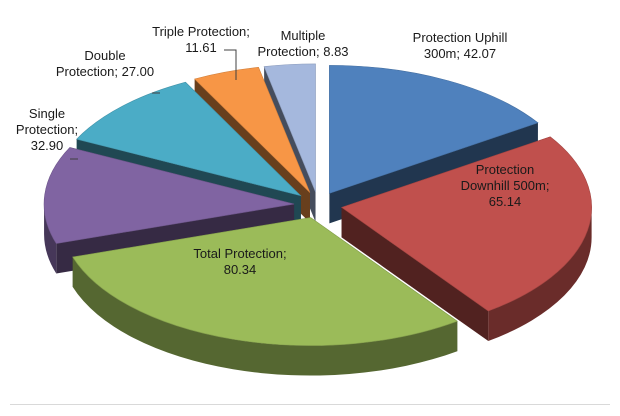 The height and width of the screenshot is (416, 620). What do you see at coordinates (289, 127) in the screenshot?
I see `pie-slice-6-top` at bounding box center [289, 127].